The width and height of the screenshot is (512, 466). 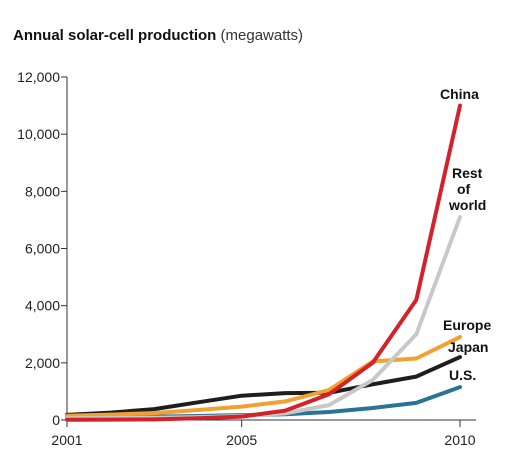 I want to click on y-tick-label: 0, so click(x=56, y=420).